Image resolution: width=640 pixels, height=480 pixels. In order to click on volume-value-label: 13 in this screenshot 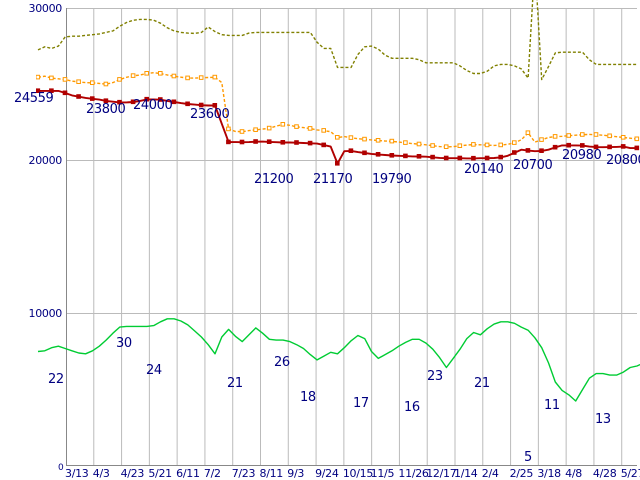, I will do `click(603, 419)`.